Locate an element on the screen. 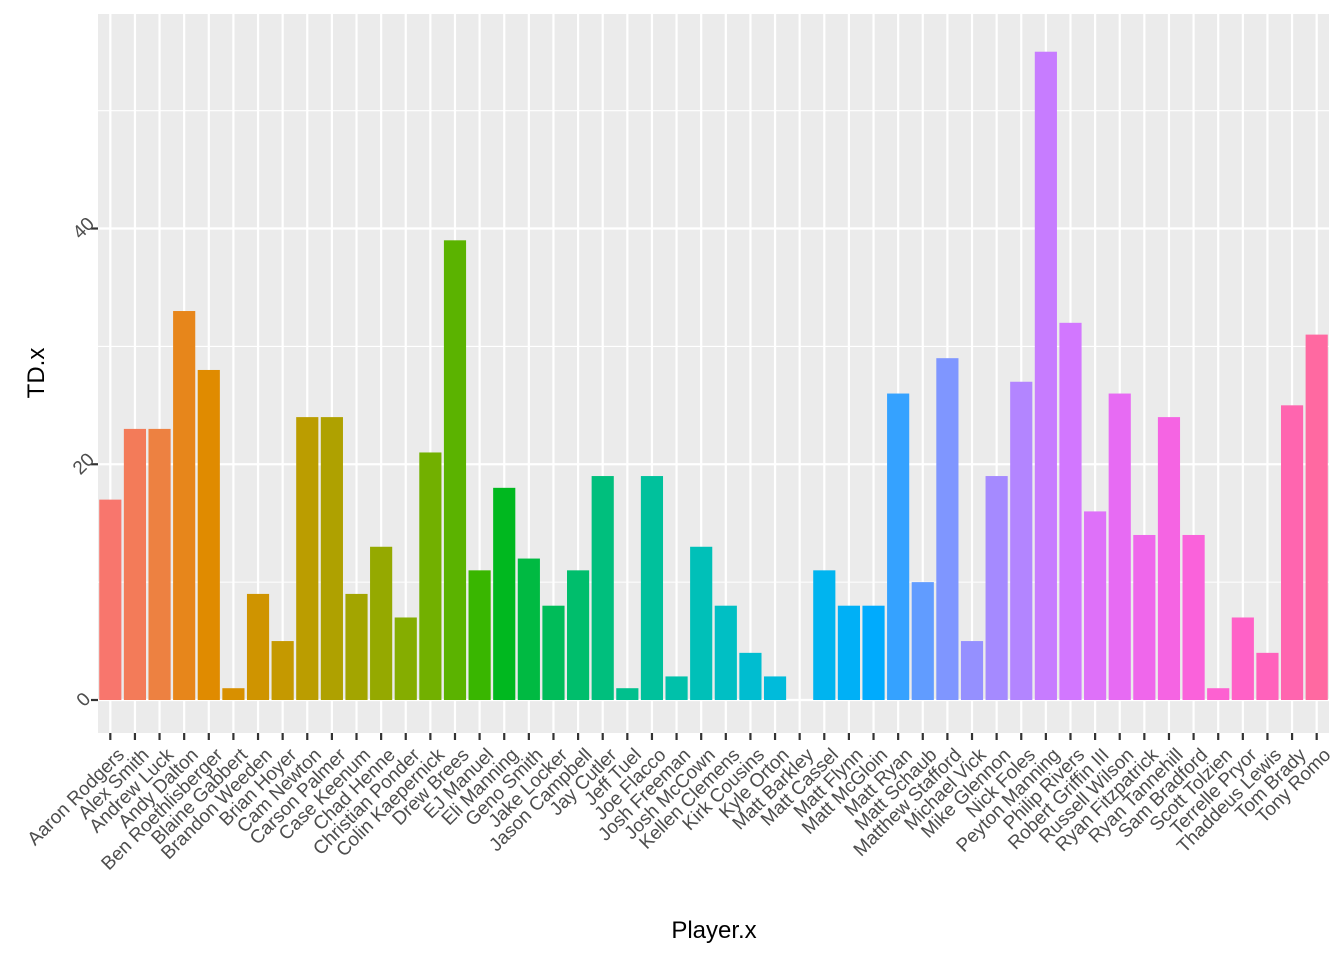 The height and width of the screenshot is (965, 1344). bar-matt-flynn is located at coordinates (848, 652).